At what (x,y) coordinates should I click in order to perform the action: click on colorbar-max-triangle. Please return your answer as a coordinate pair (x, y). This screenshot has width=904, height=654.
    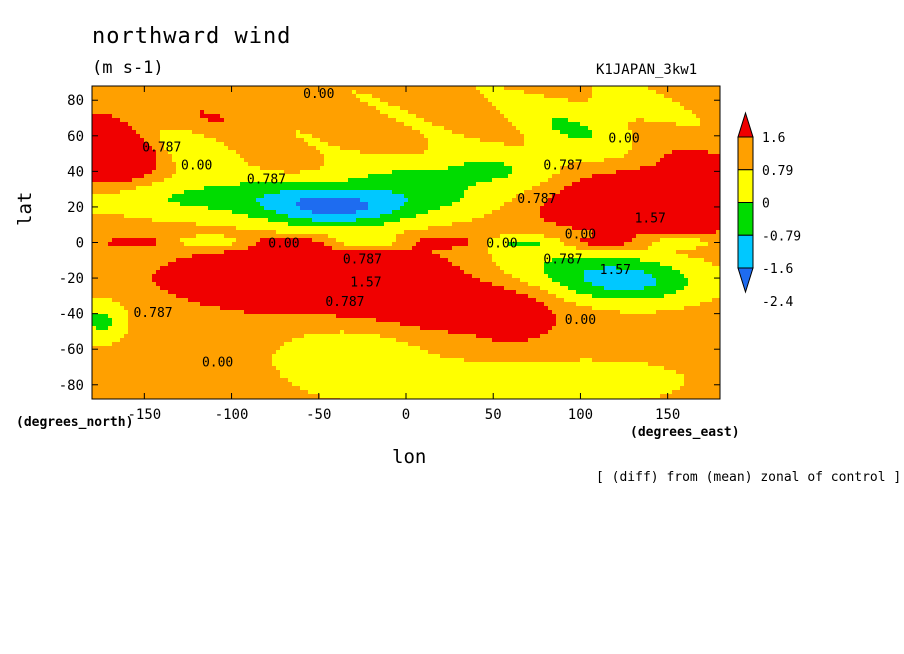
    Looking at the image, I should click on (745, 124).